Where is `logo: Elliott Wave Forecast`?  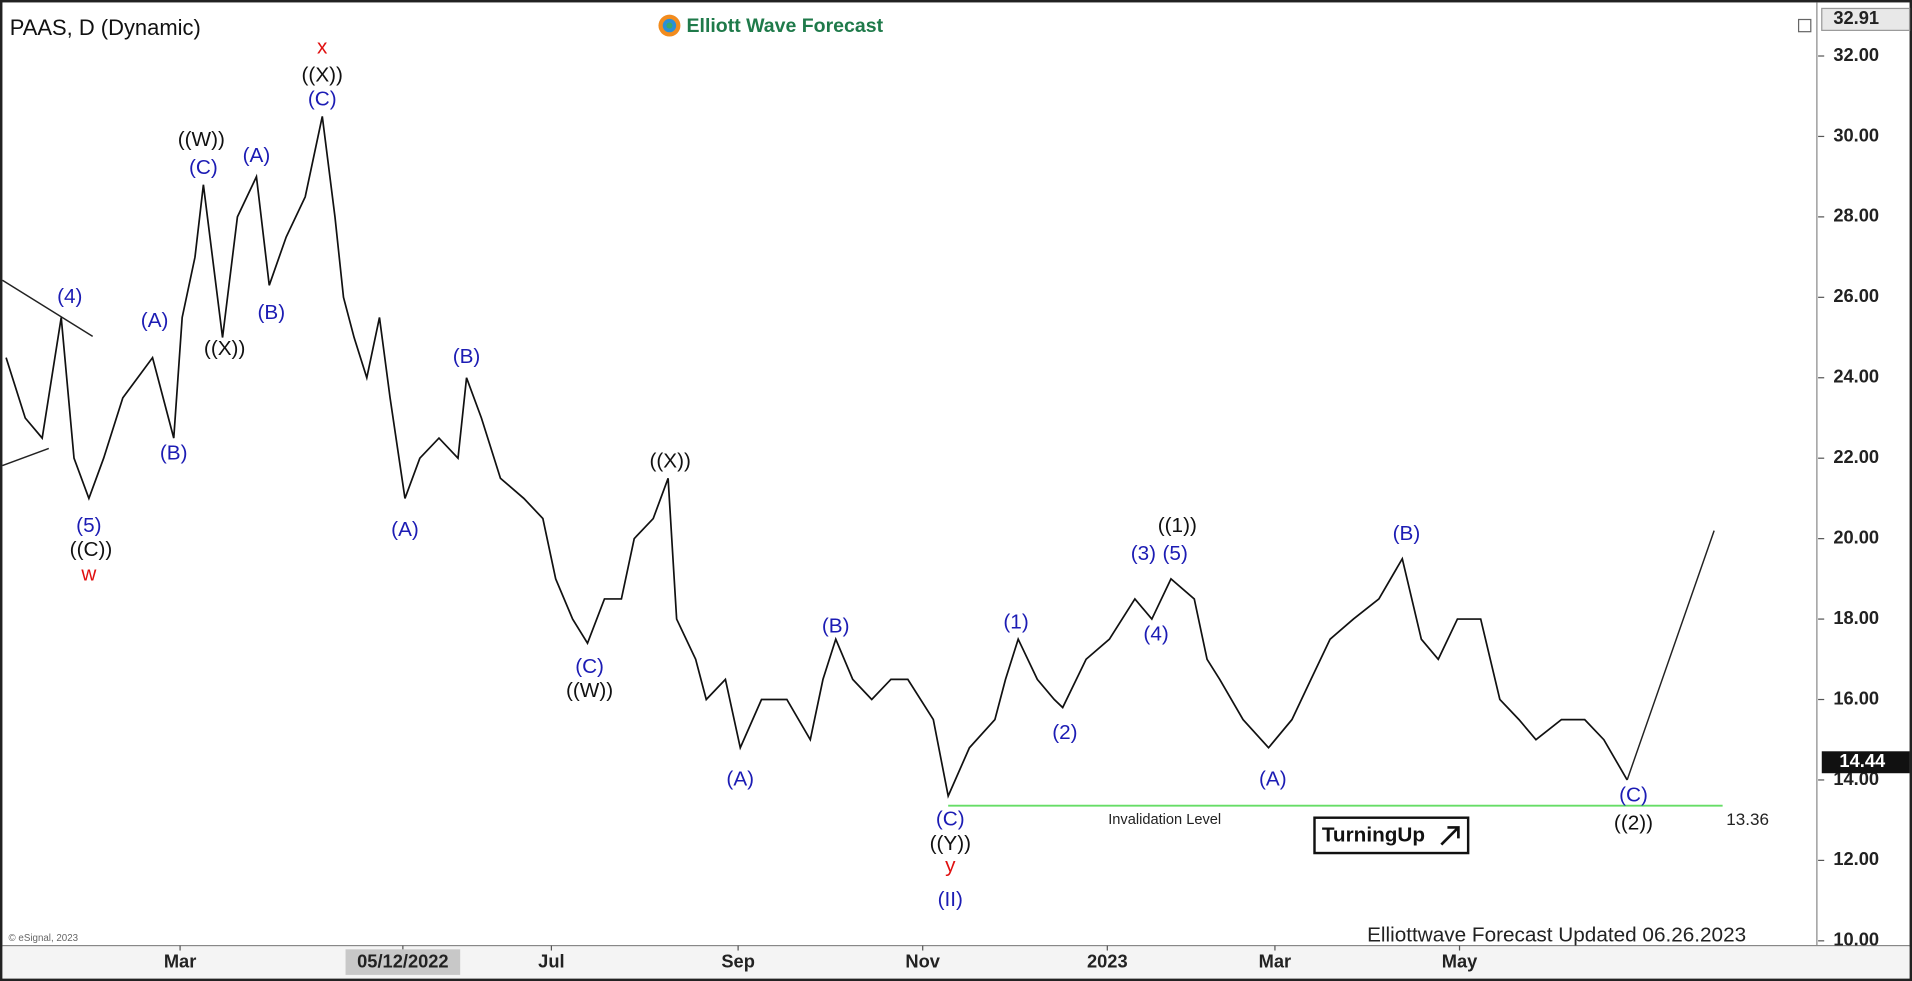
logo: Elliott Wave Forecast is located at coordinates (771, 25).